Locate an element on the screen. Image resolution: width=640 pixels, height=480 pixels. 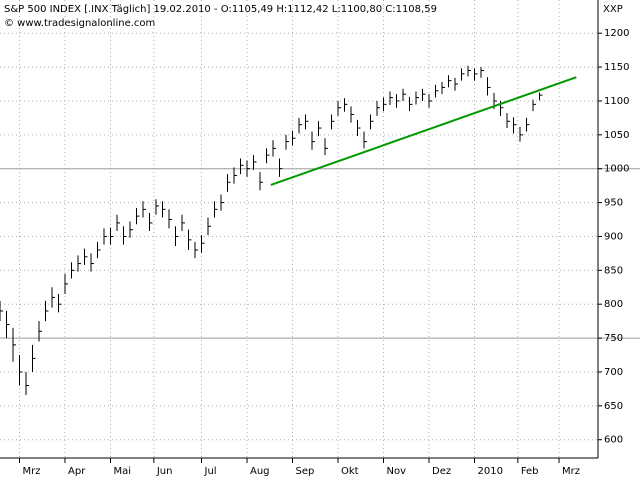
x-tick-label: Dez is located at coordinates (441, 471).